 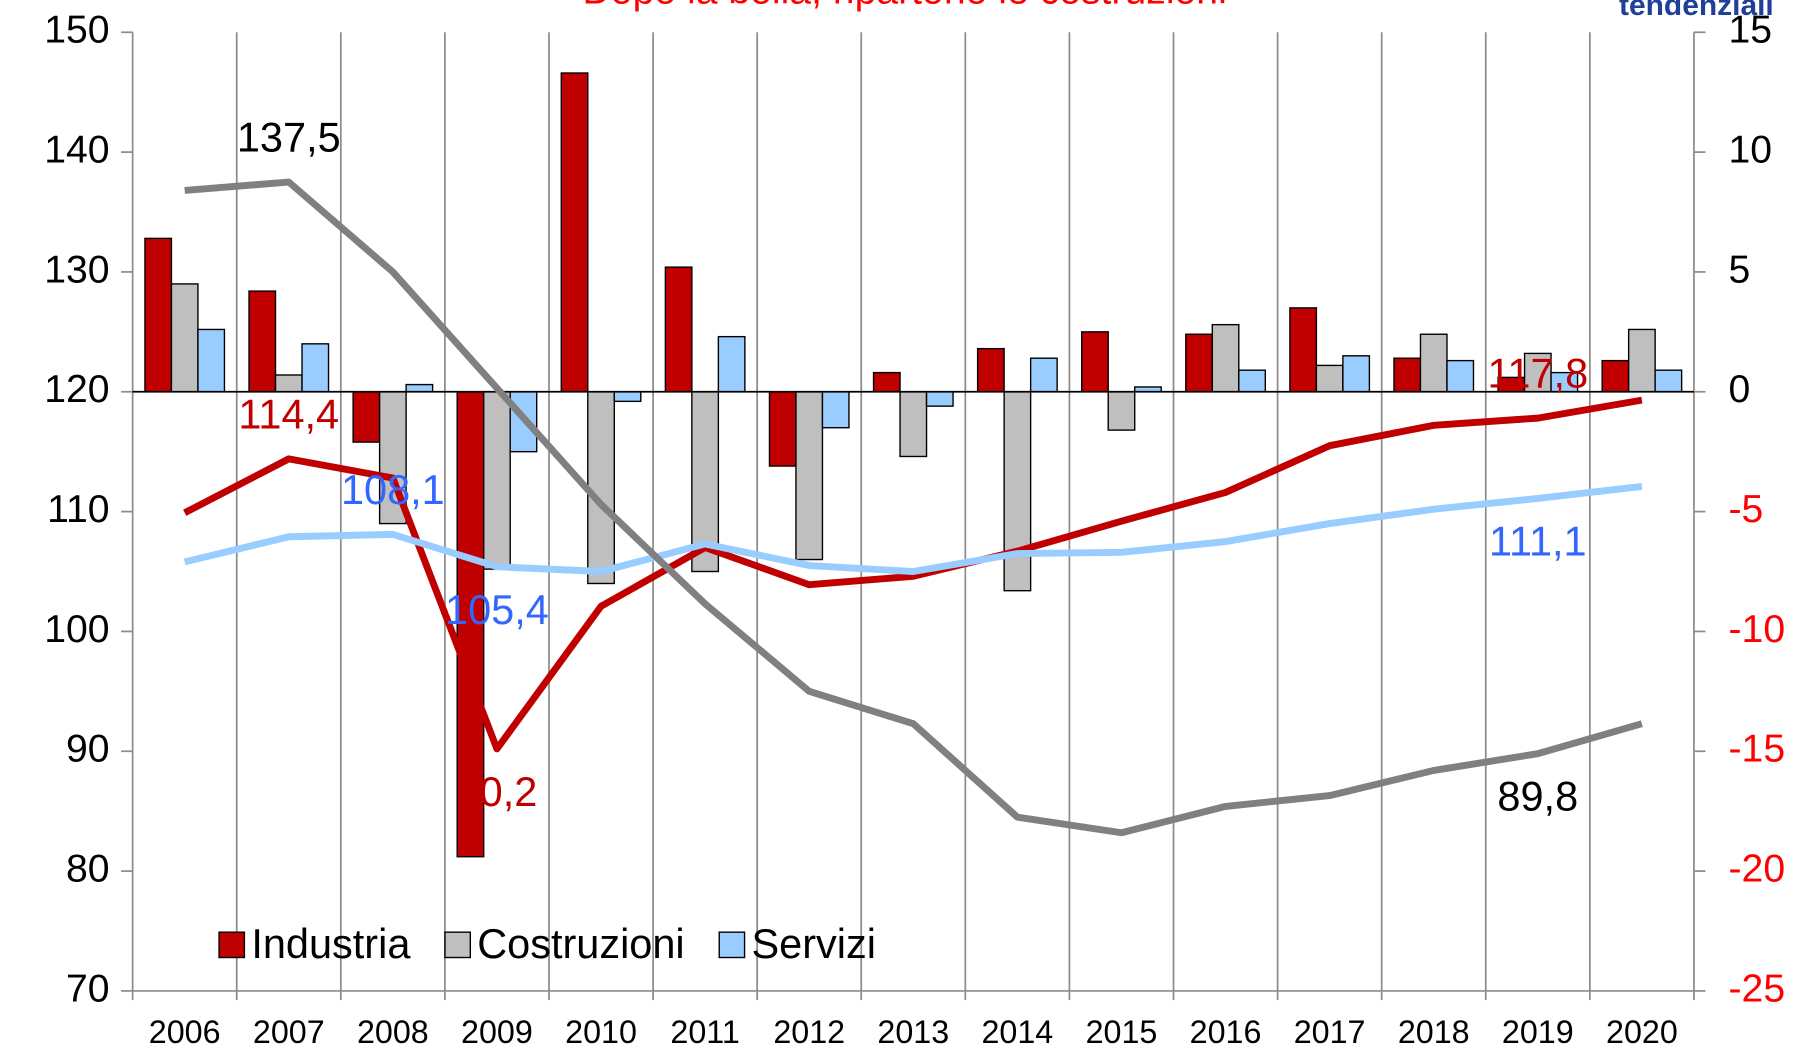 What do you see at coordinates (1018, 1032) in the screenshot?
I see `x-tick-label: 2014` at bounding box center [1018, 1032].